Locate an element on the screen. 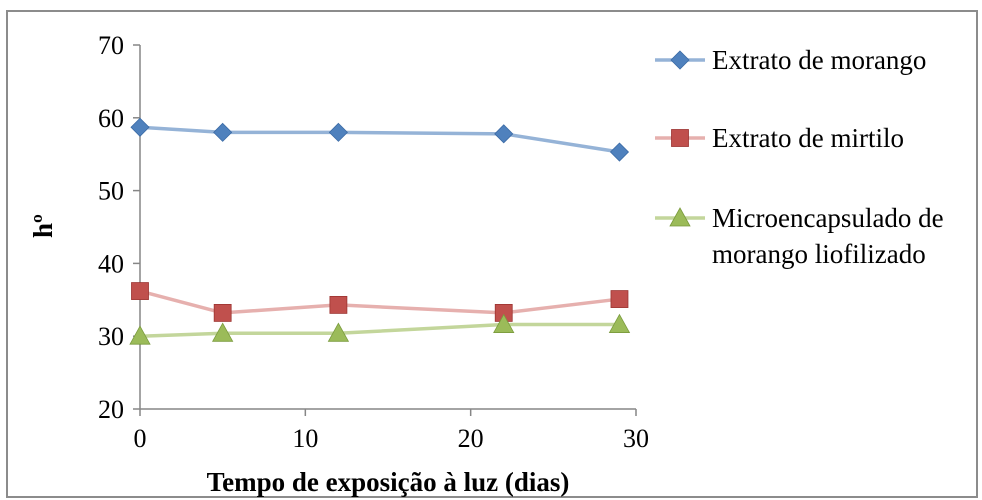 This screenshot has height=500, width=982. y-tick-label: 60 is located at coordinates (111, 118).